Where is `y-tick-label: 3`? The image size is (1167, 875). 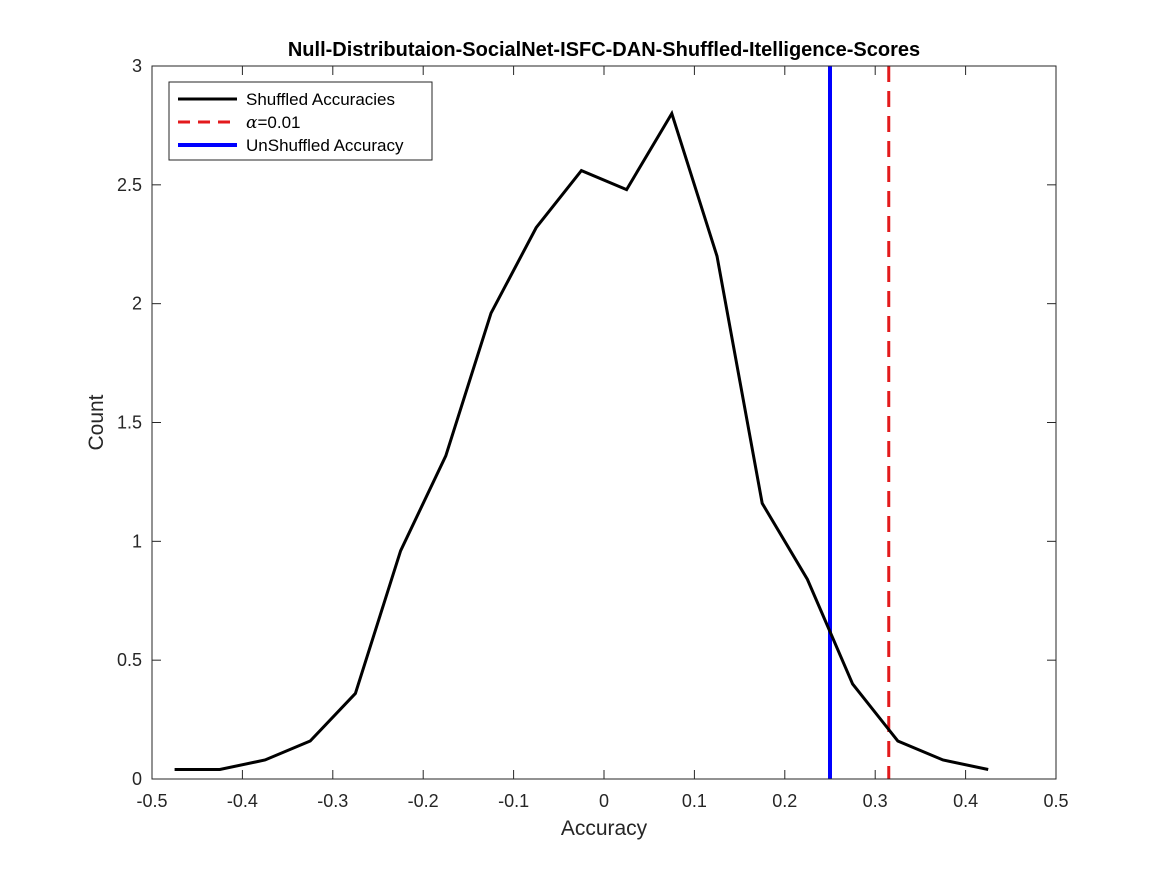 y-tick-label: 3 is located at coordinates (137, 66).